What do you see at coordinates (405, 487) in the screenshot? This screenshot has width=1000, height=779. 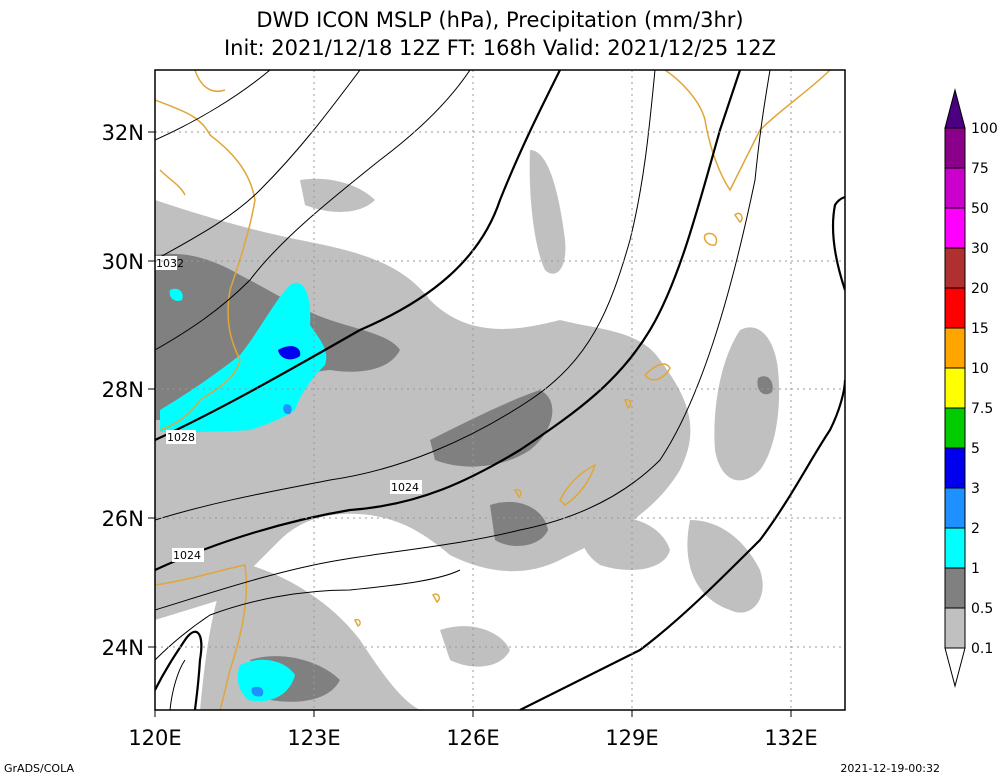 I see `isobar-label-1024: 1024` at bounding box center [405, 487].